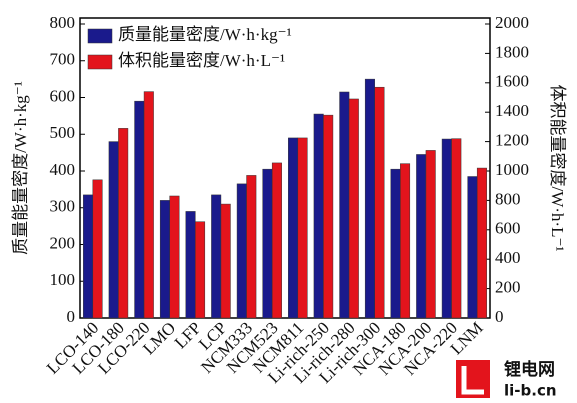 Image resolution: width=577 pixels, height=403 pixels. What do you see at coordinates (508, 228) in the screenshot?
I see `y2-tick-label: 600` at bounding box center [508, 228].